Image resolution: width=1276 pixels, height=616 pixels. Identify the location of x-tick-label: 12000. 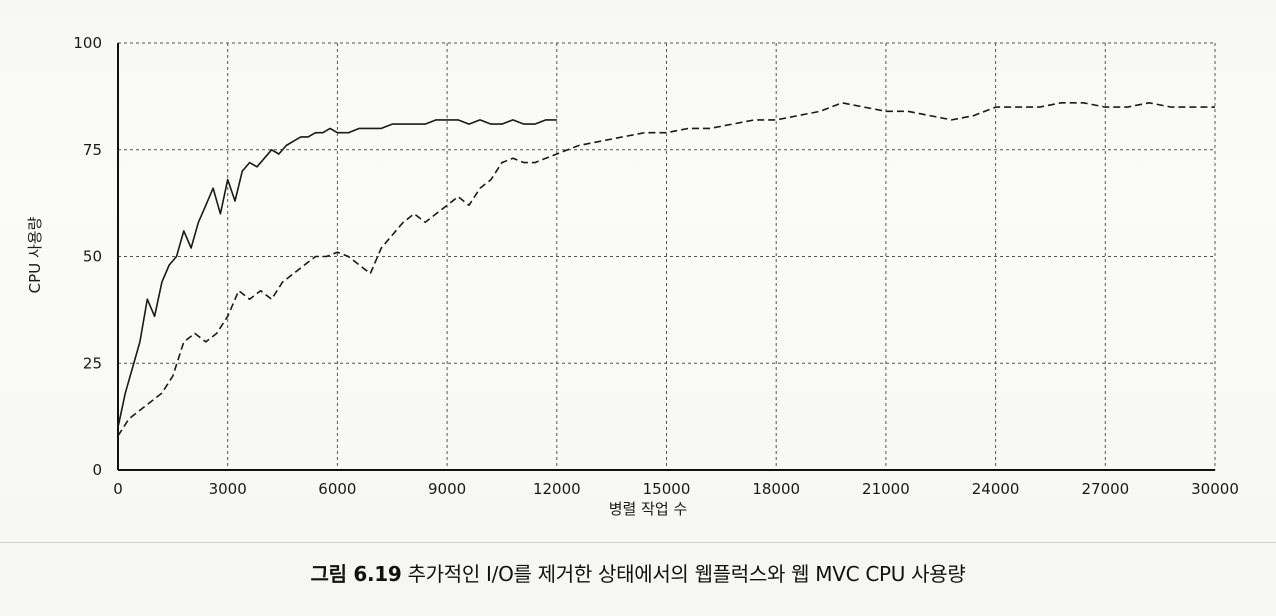
(557, 489).